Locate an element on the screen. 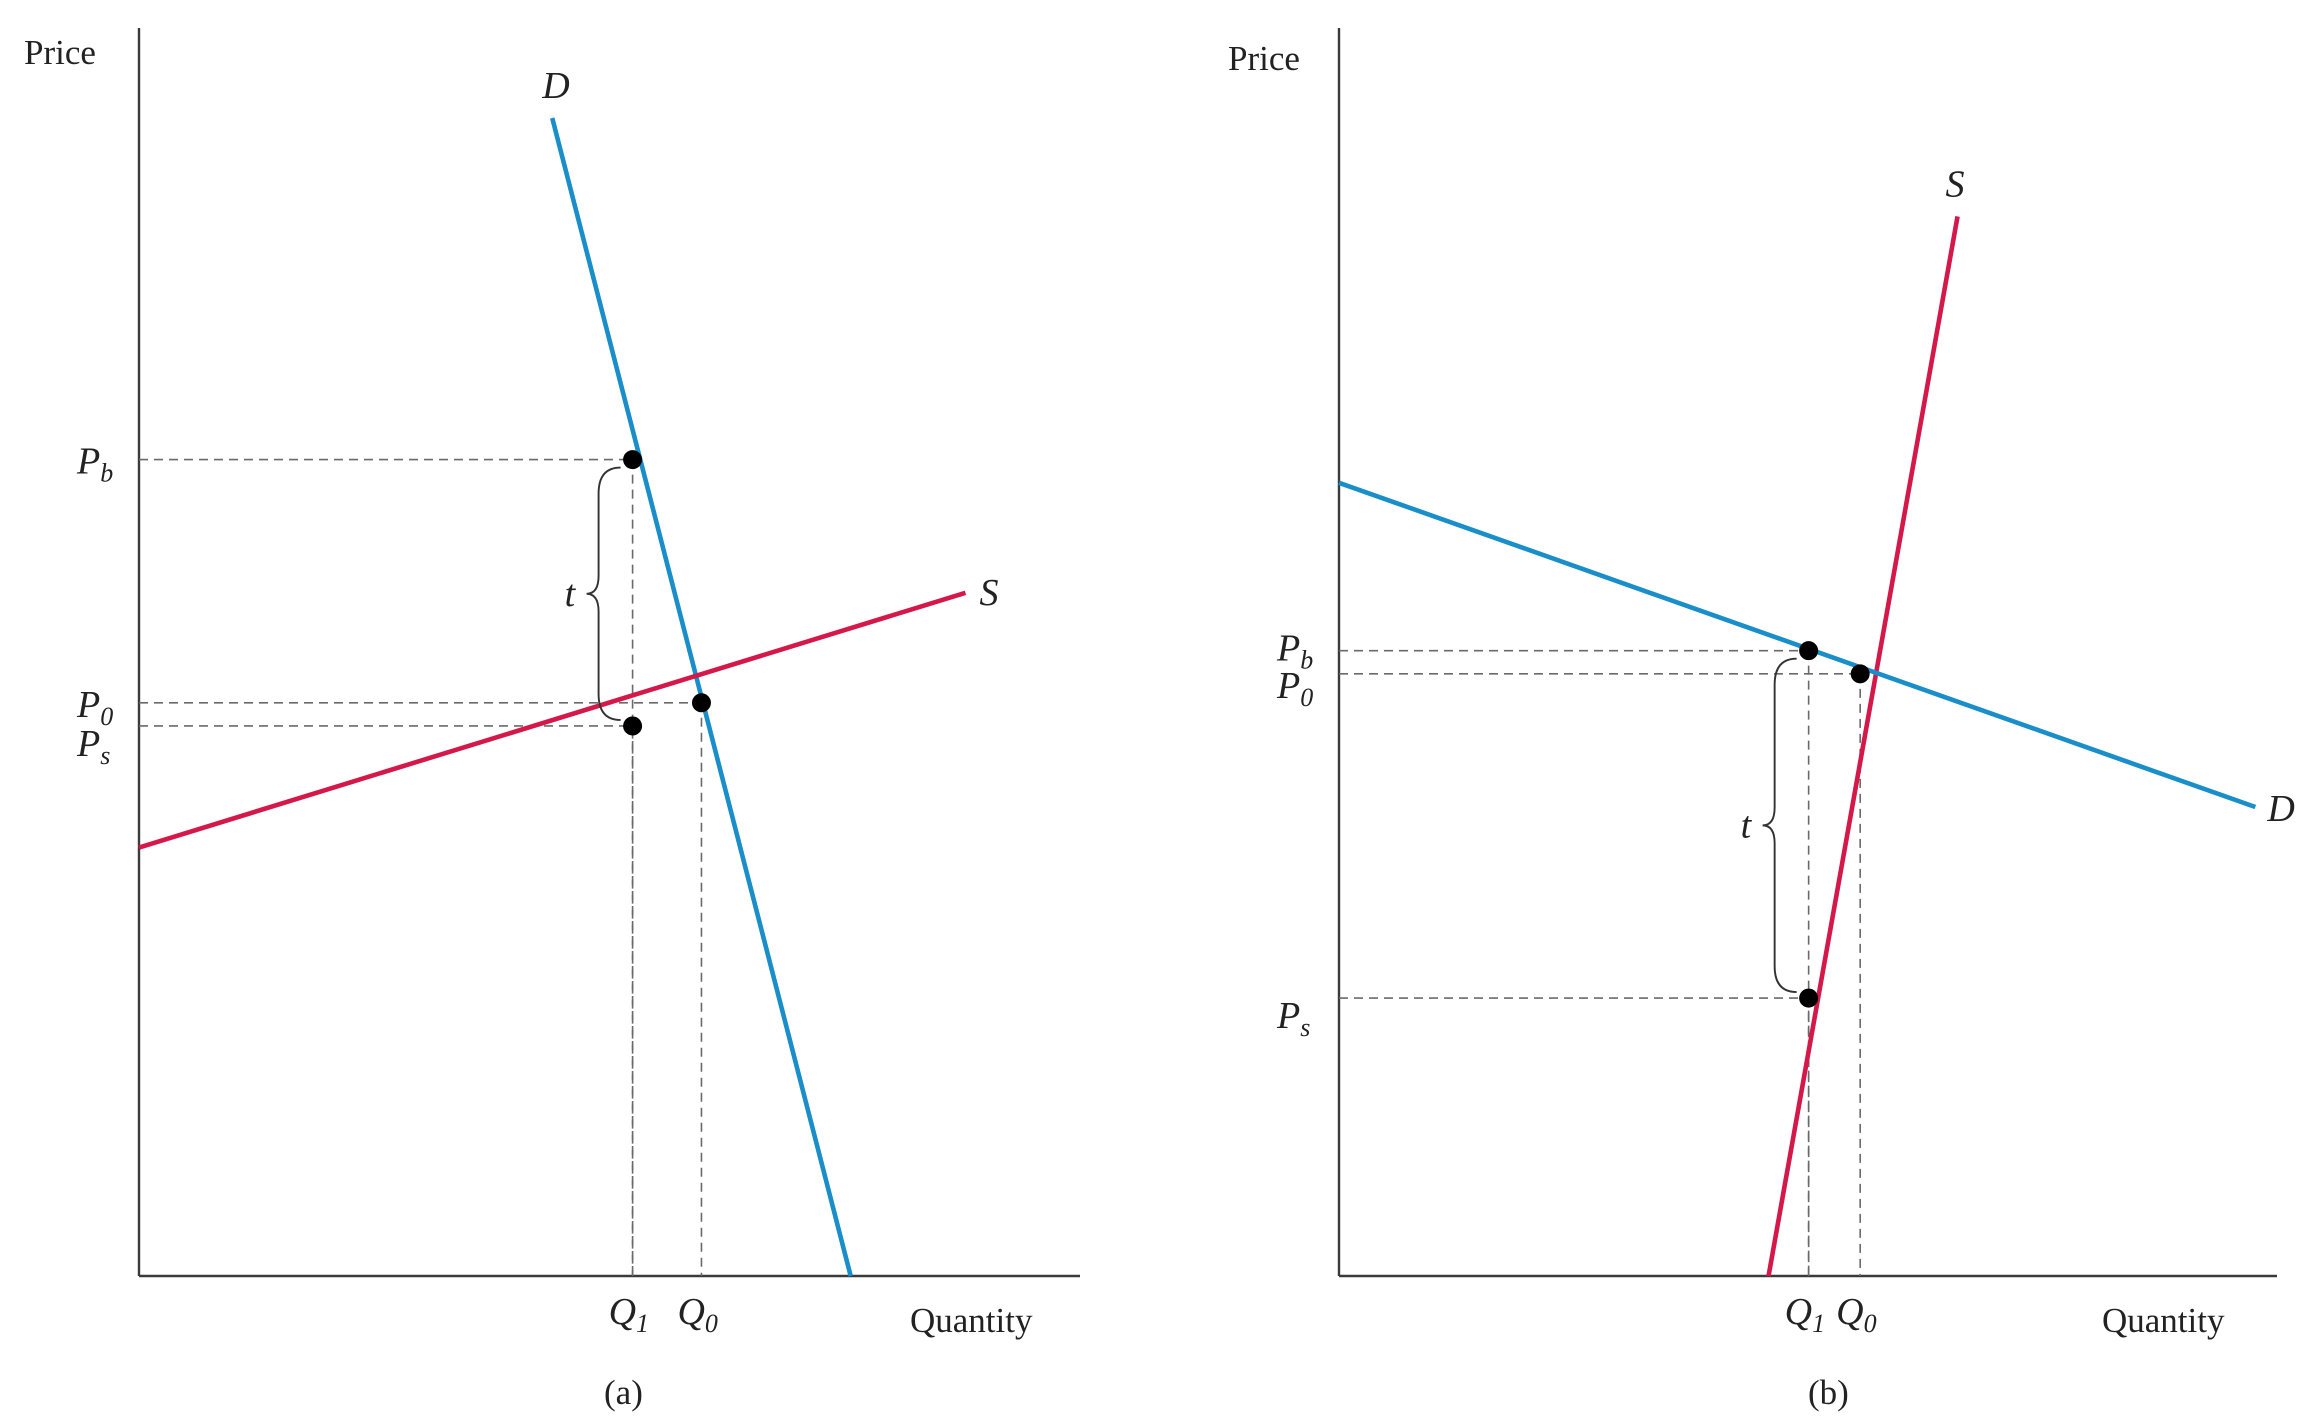  demand-curve is located at coordinates (1797, 645).